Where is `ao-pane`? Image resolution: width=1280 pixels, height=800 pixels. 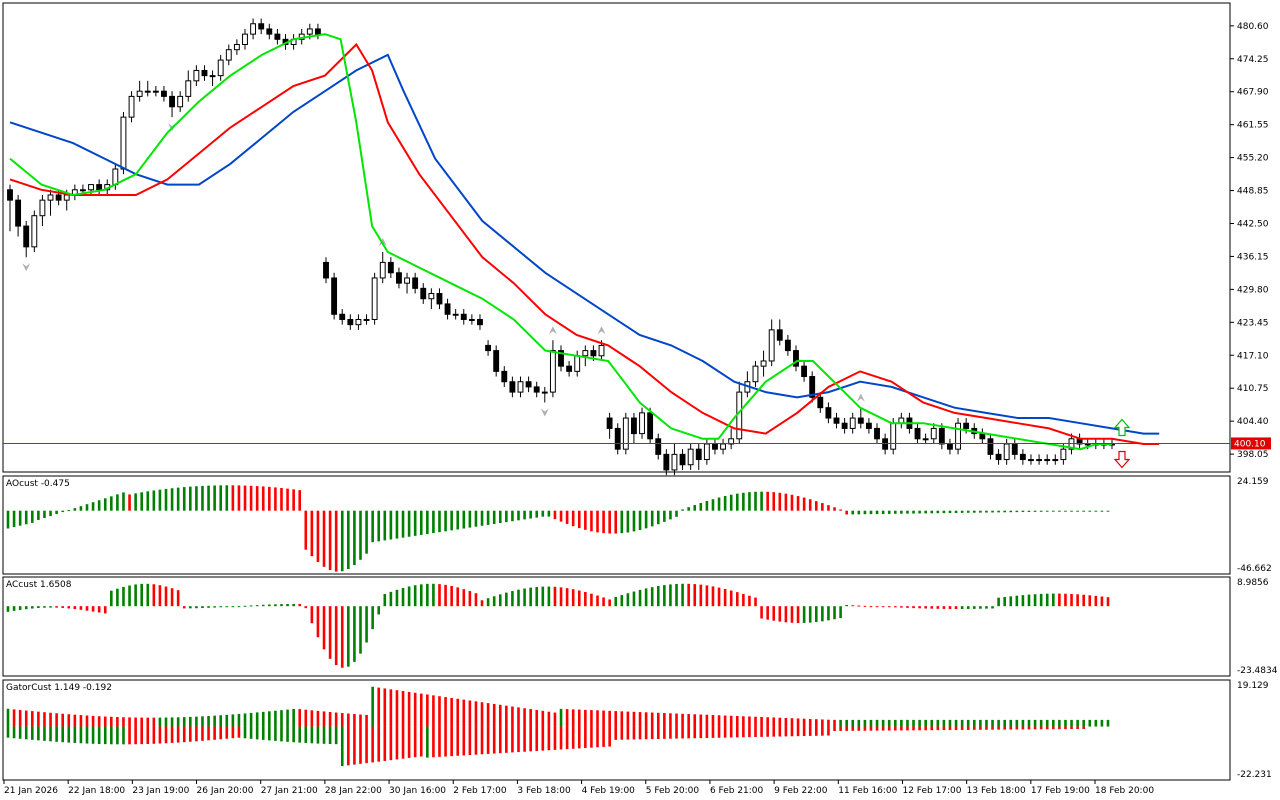 ao-pane is located at coordinates (558, 528).